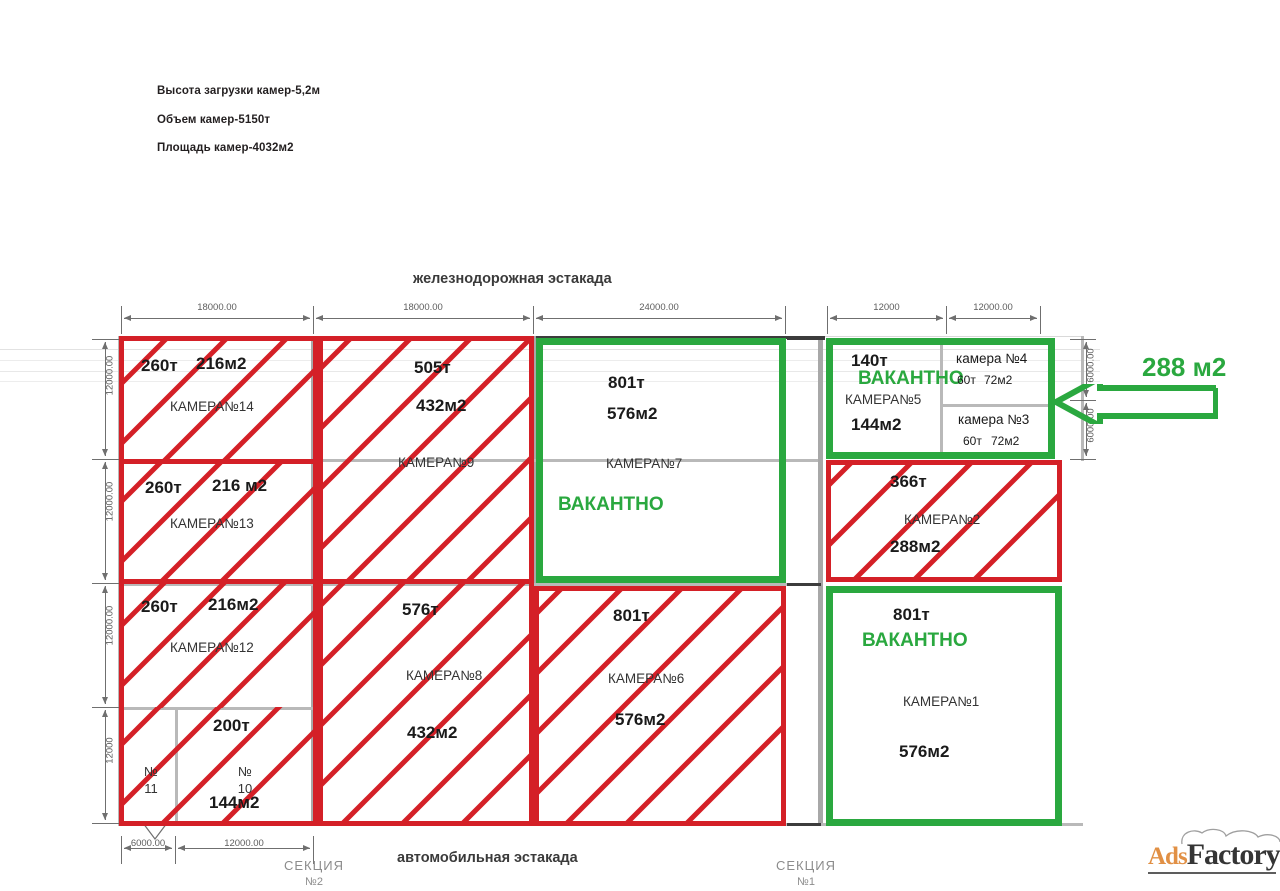 The width and height of the screenshot is (1280, 891). I want to click on note-loading-height: Высота загрузки камер-5,2м, so click(239, 91).